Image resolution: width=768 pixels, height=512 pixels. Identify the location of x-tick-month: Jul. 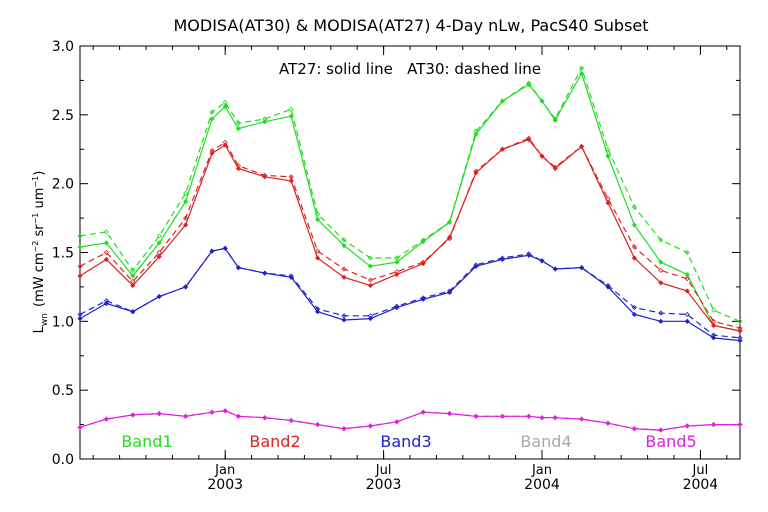
(700, 470).